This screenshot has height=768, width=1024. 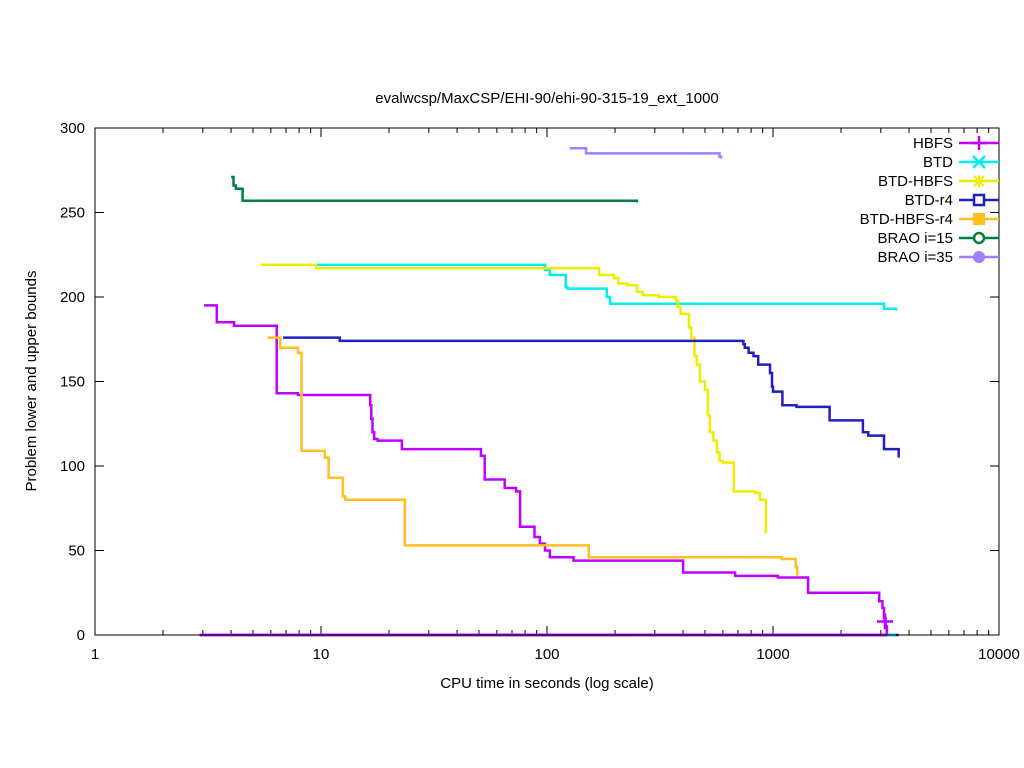 What do you see at coordinates (906, 219) in the screenshot?
I see `legend-label: BTD-HBFS-r4` at bounding box center [906, 219].